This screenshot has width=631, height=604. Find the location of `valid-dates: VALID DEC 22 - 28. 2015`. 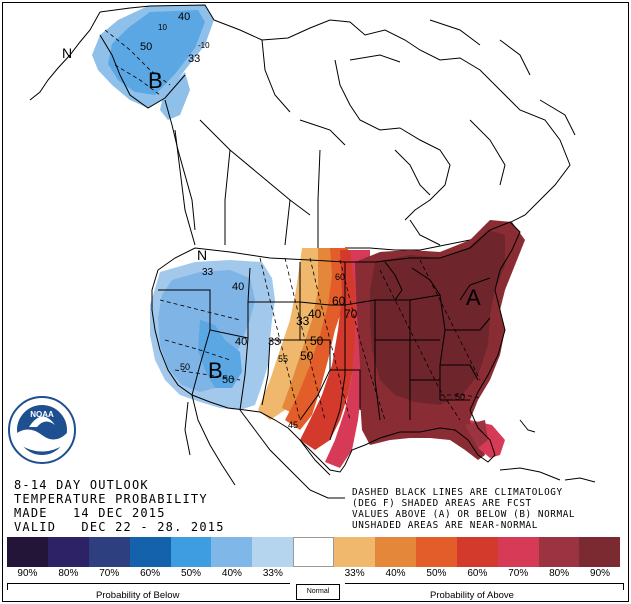

valid-dates: VALID DEC 22 - 28. 2015 is located at coordinates (119, 527).